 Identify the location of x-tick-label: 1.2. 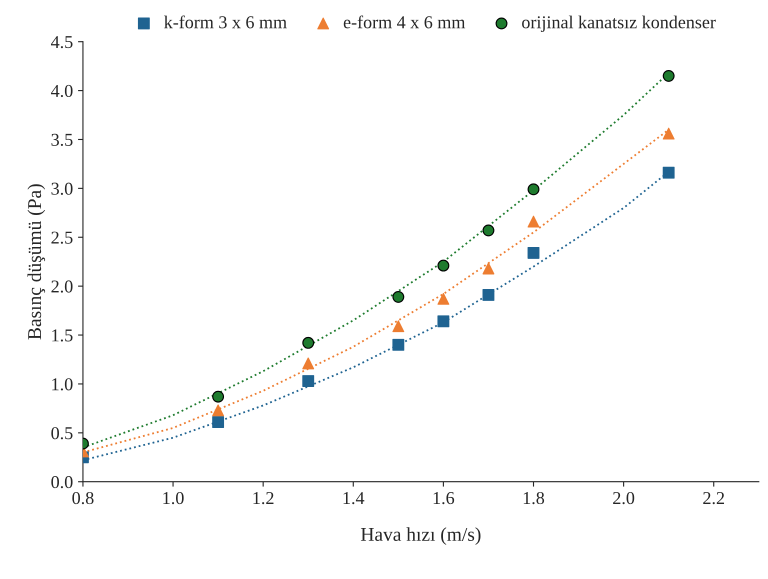
(263, 498).